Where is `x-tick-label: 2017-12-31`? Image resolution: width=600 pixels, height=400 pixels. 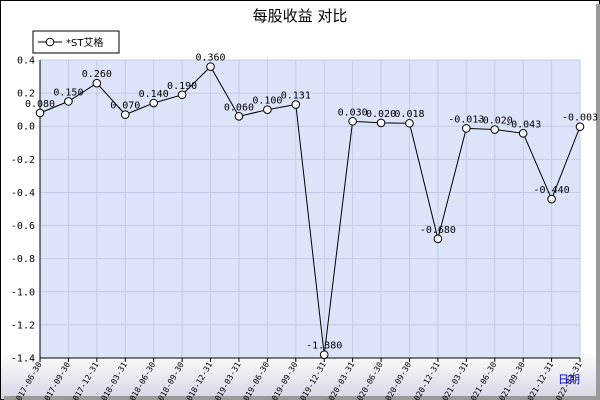 x-tick-label: 2017-12-31 is located at coordinates (85, 380).